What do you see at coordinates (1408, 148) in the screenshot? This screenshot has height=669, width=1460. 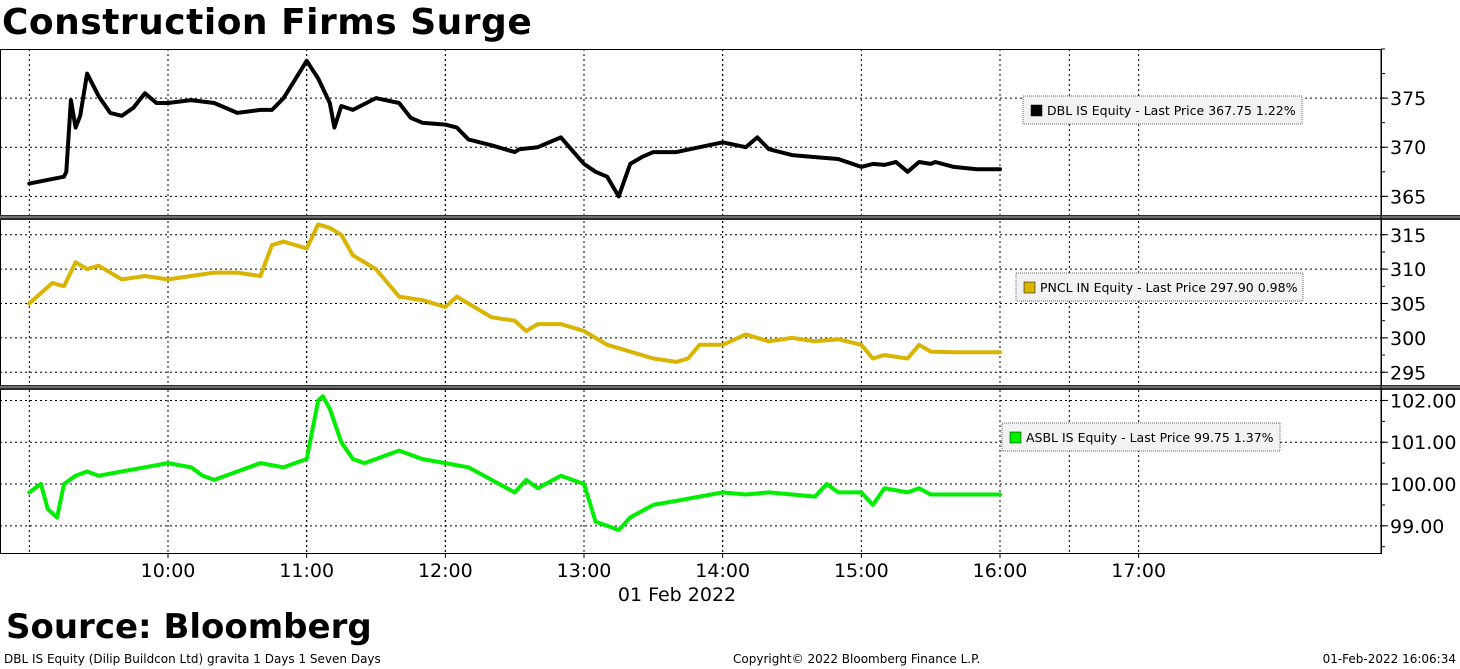 I see `y-tick-label: 370` at bounding box center [1408, 148].